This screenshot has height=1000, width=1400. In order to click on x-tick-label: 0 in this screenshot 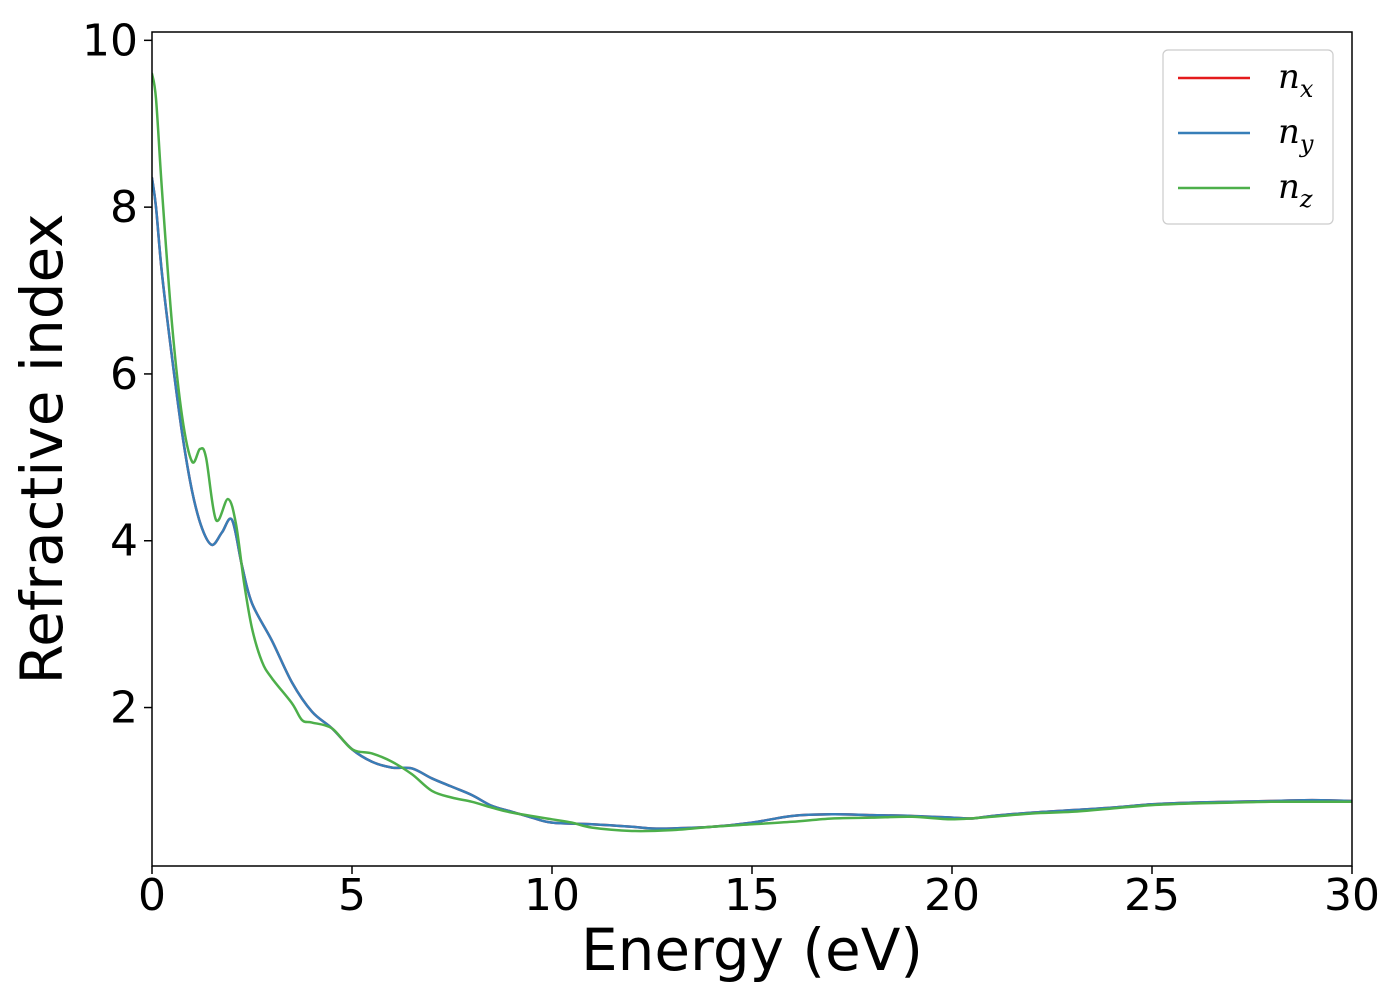, I will do `click(152, 895)`.